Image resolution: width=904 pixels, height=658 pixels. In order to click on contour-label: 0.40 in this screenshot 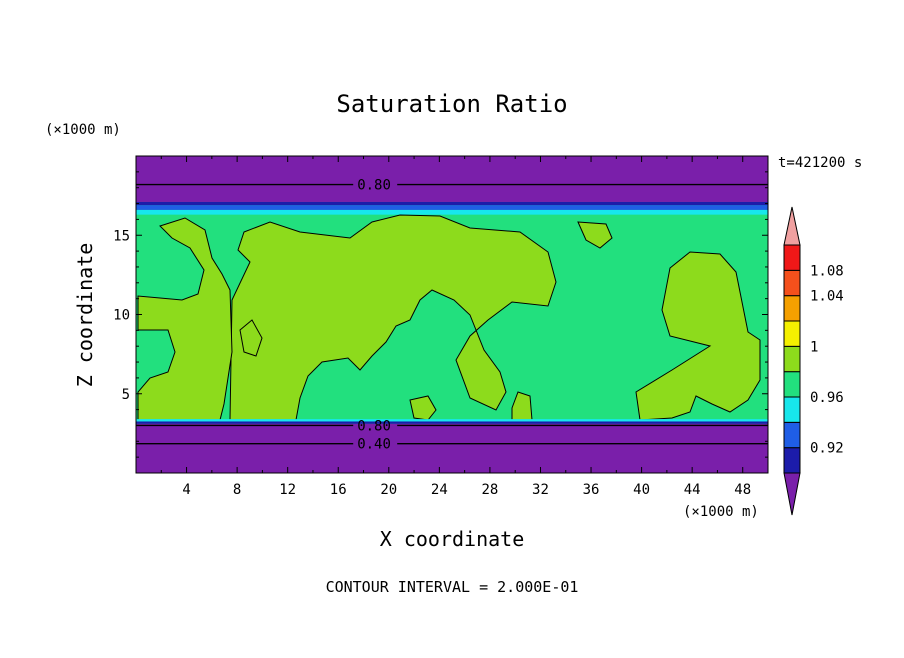, I will do `click(374, 445)`.